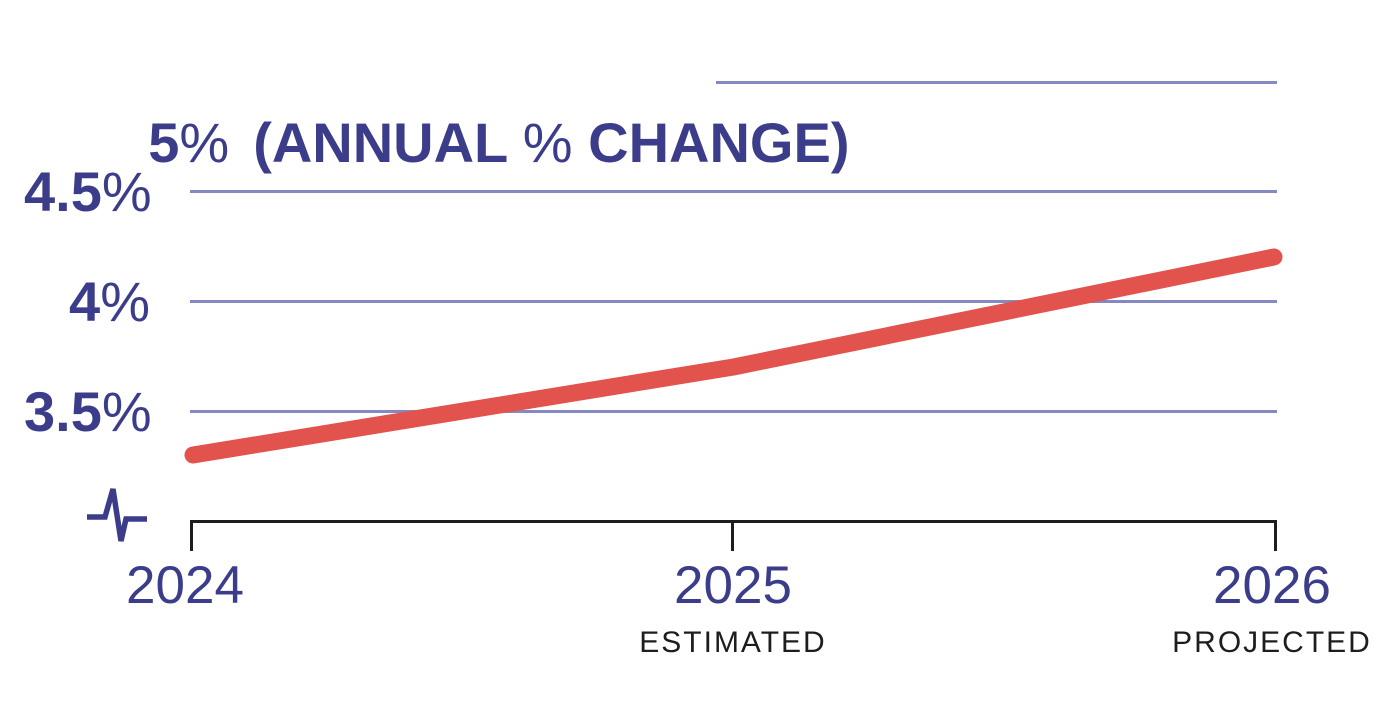 The height and width of the screenshot is (719, 1386). I want to click on y-tick-value: 4, so click(85, 301).